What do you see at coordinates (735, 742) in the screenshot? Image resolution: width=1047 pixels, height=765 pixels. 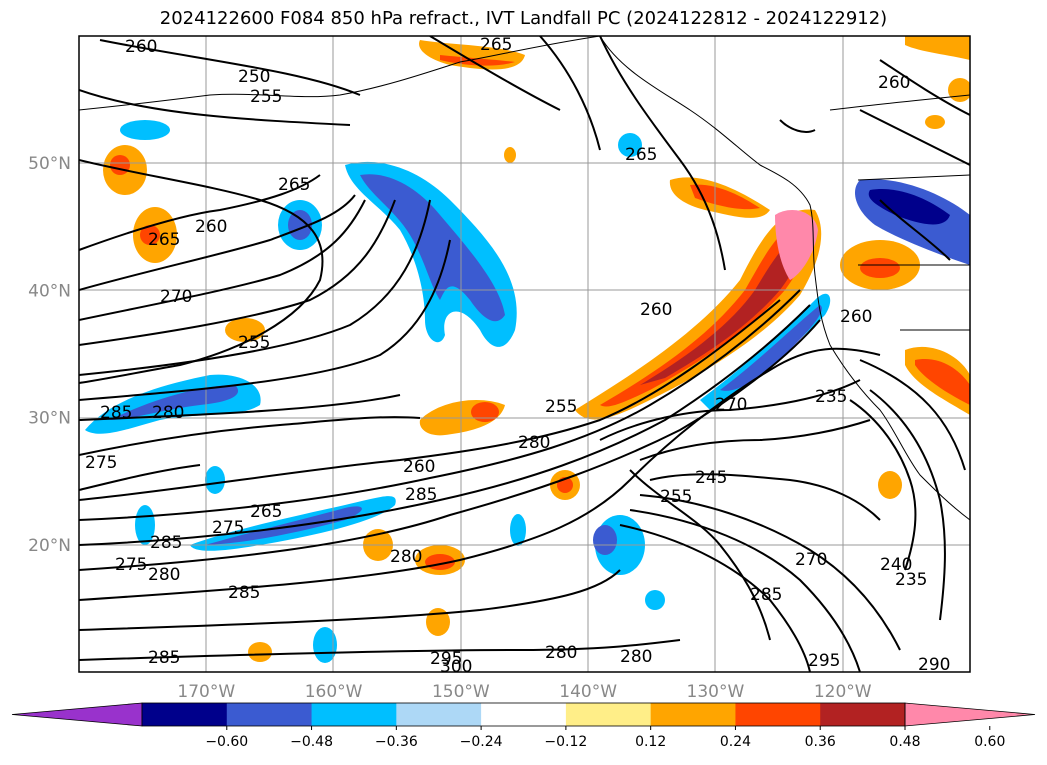 I see `colorbar-tick-label: 0.24` at bounding box center [735, 742].